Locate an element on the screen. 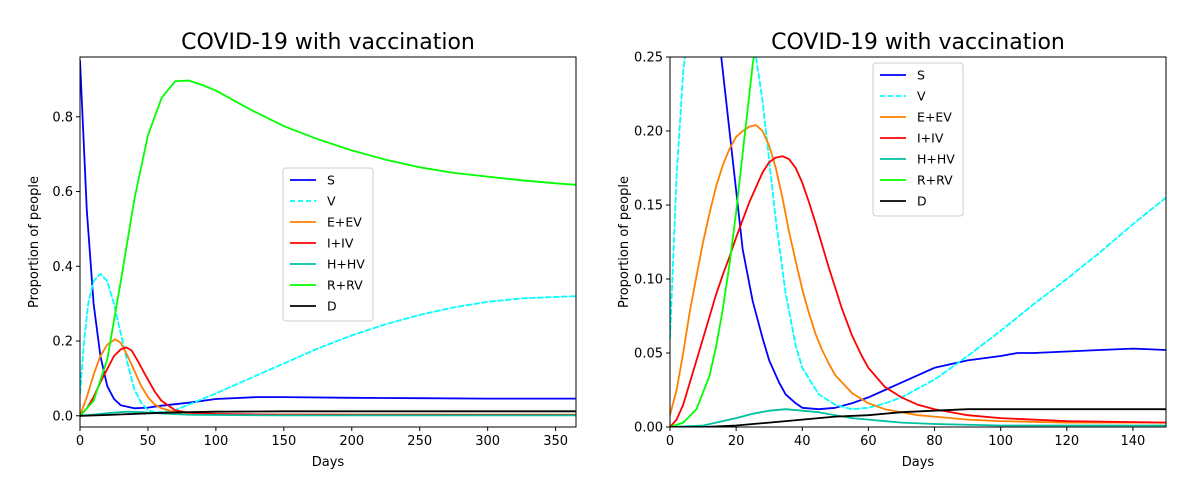 The image size is (1196, 480). y-tick-label: 0.4 is located at coordinates (62, 267).